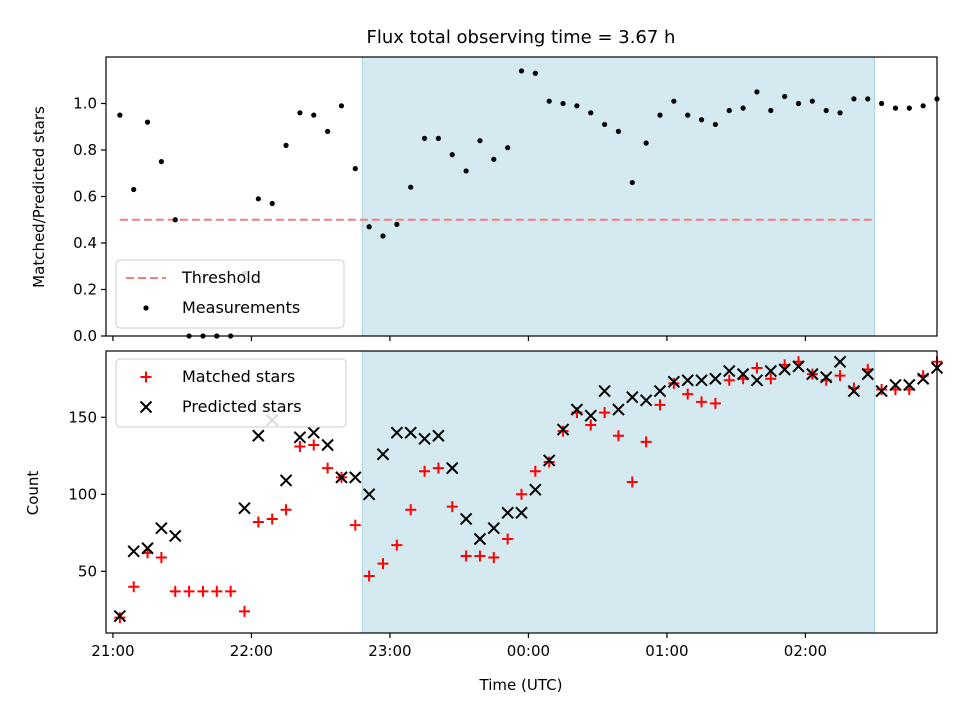 Image resolution: width=960 pixels, height=720 pixels. I want to click on legend-x-handle, so click(146, 407).